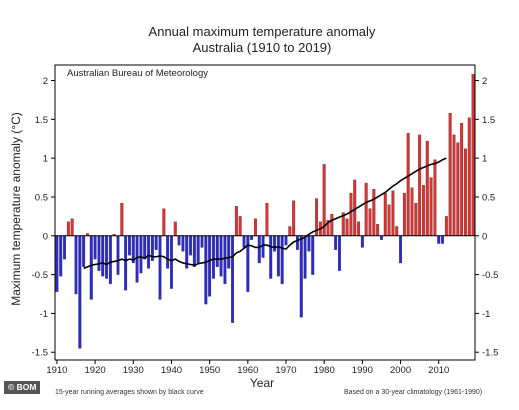 This screenshot has width=519, height=410. I want to click on bar-1913, so click(68, 228).